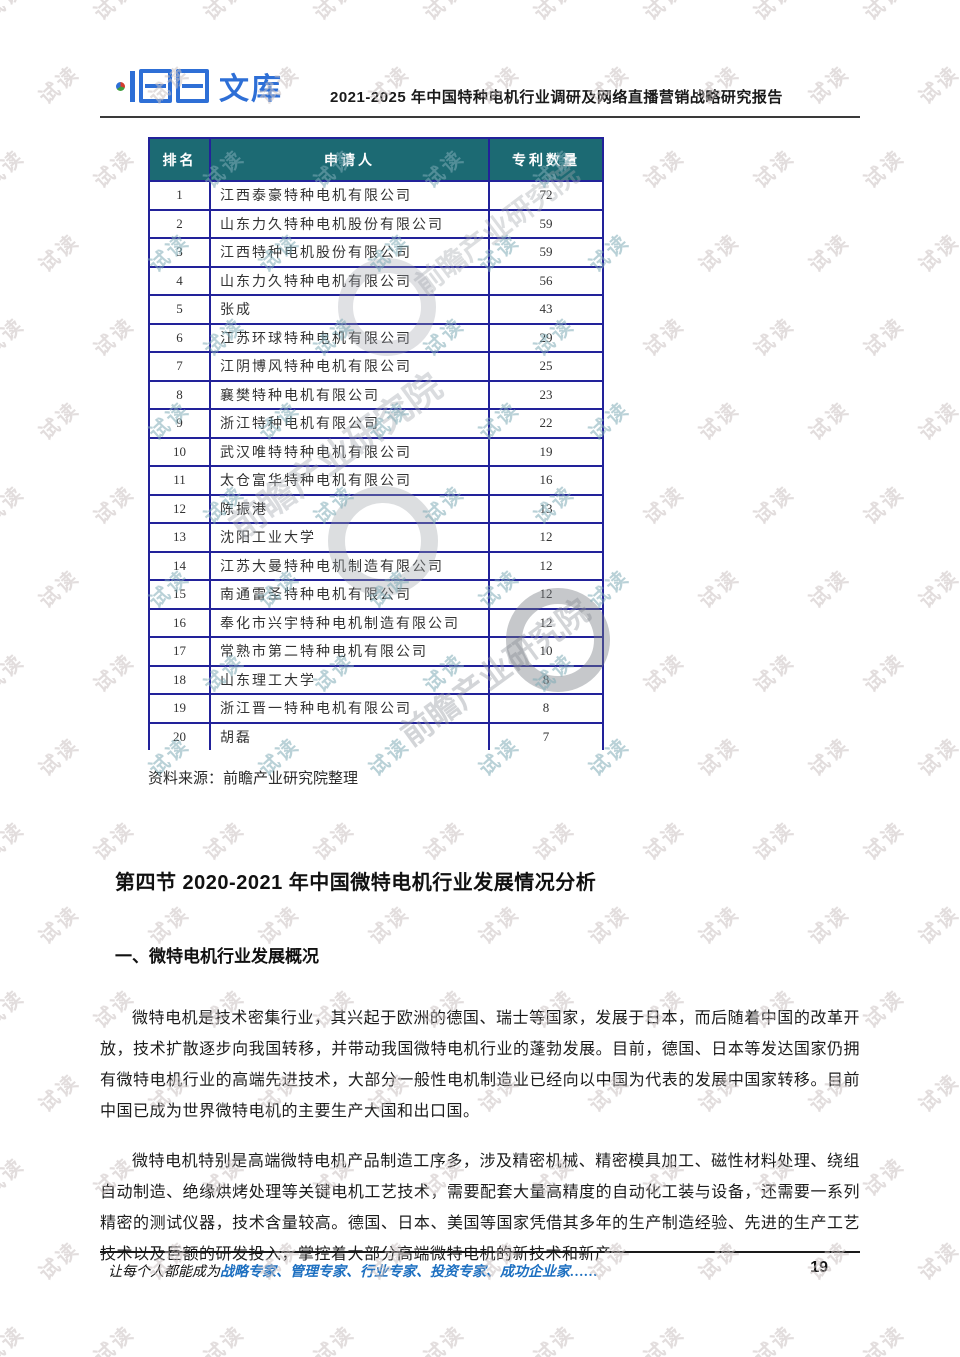 The height and width of the screenshot is (1357, 960). Describe the element at coordinates (349, 159) in the screenshot. I see `column-header-applicant: 申请人` at that location.